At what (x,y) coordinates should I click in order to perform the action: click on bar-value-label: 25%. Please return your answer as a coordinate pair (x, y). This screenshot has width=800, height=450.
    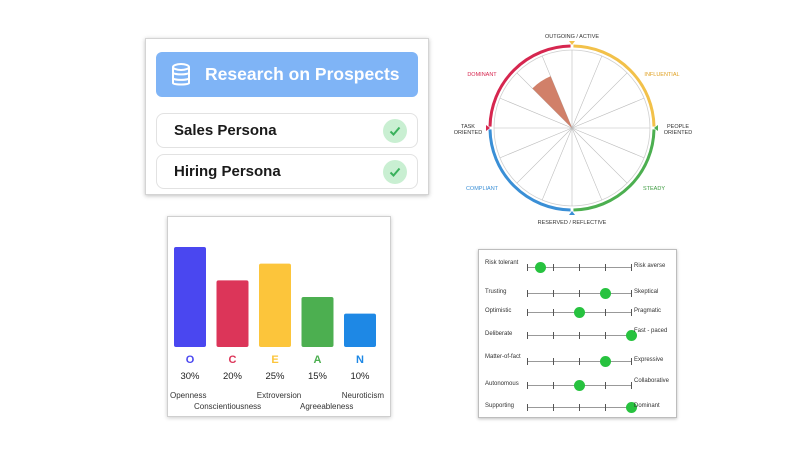
    Looking at the image, I should click on (275, 376).